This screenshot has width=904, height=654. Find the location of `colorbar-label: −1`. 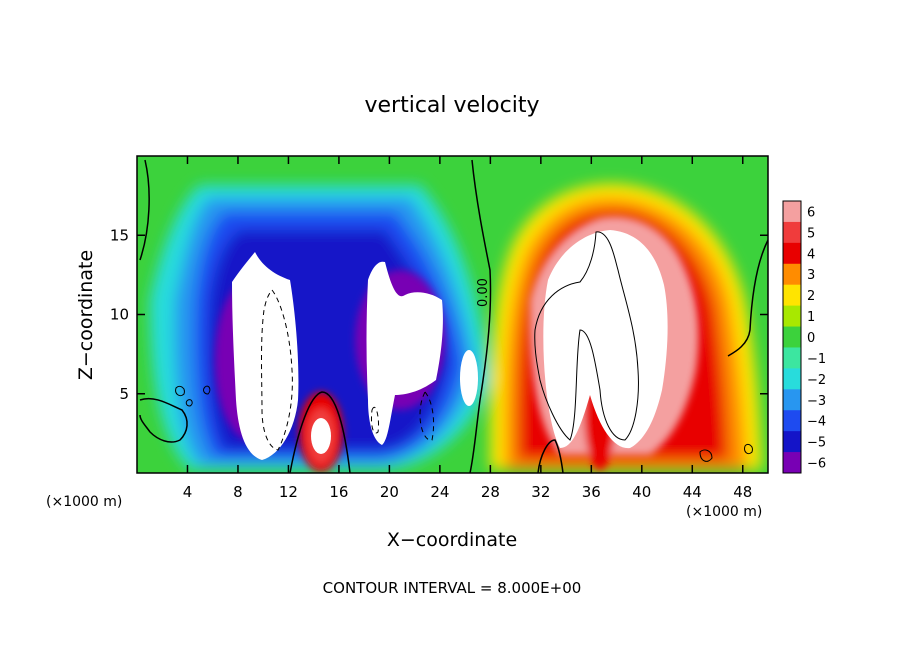

colorbar-label: −1 is located at coordinates (816, 359).